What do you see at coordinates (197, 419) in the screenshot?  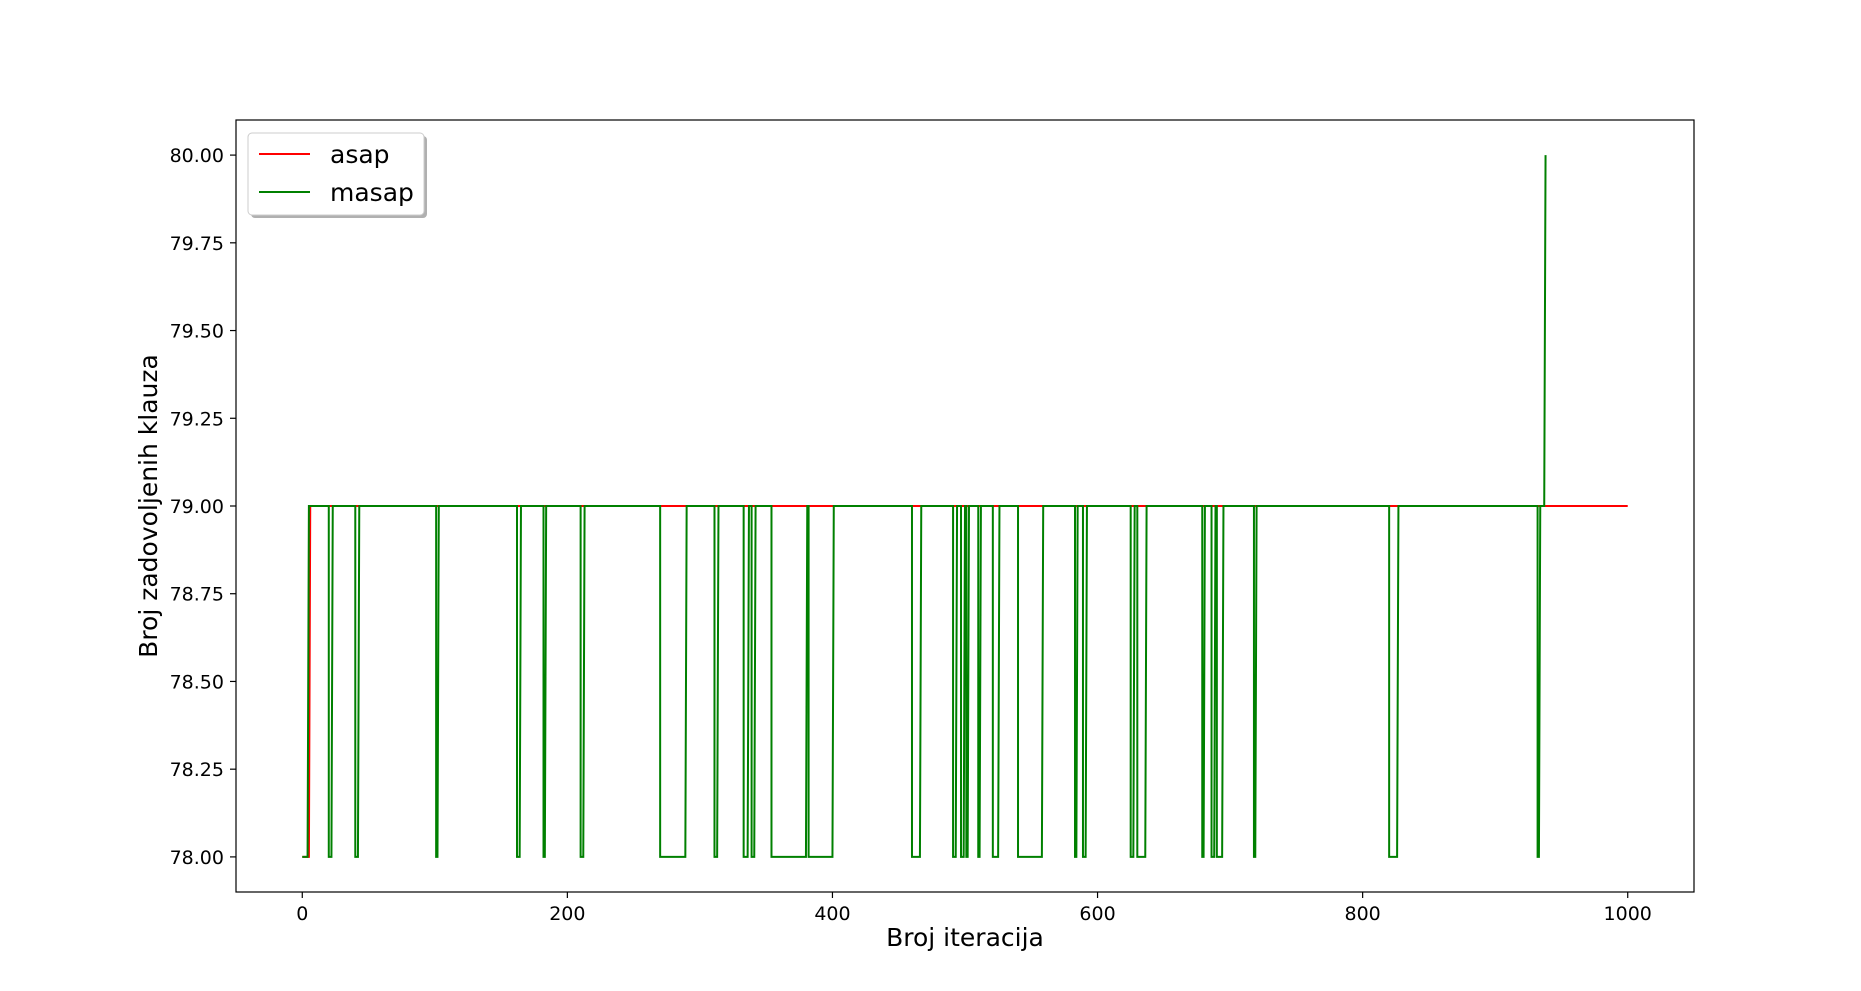 I see `y-tick-label: 79.25` at bounding box center [197, 419].